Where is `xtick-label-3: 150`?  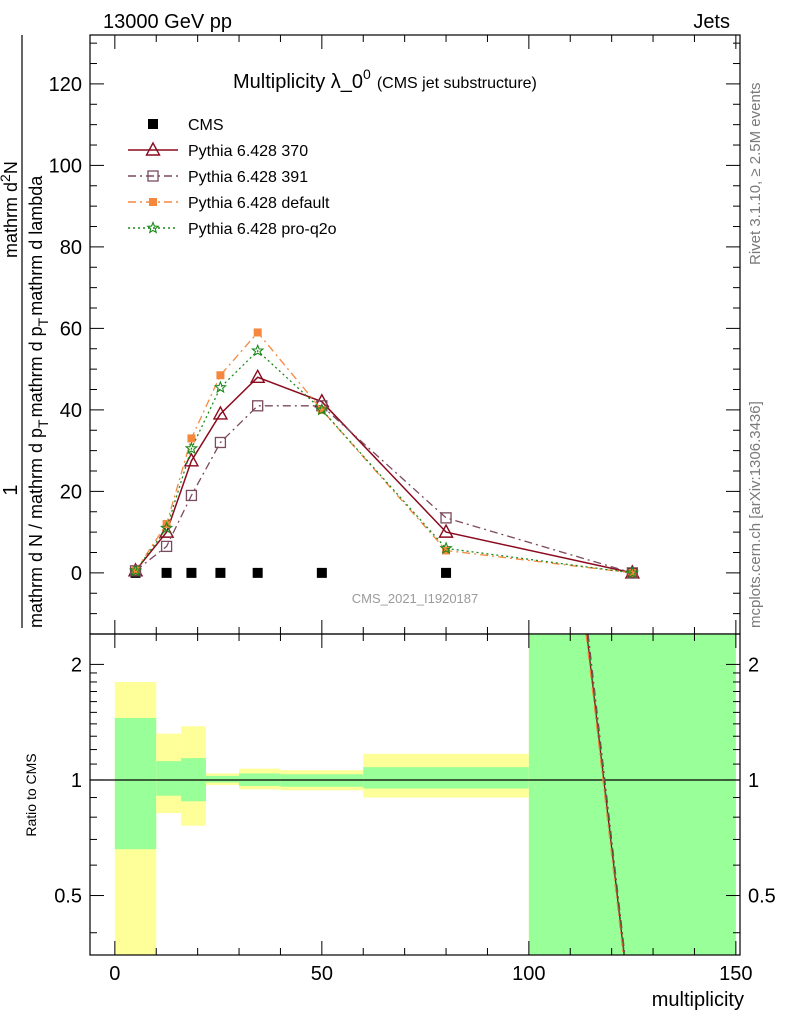
xtick-label-3: 150 is located at coordinates (735, 974).